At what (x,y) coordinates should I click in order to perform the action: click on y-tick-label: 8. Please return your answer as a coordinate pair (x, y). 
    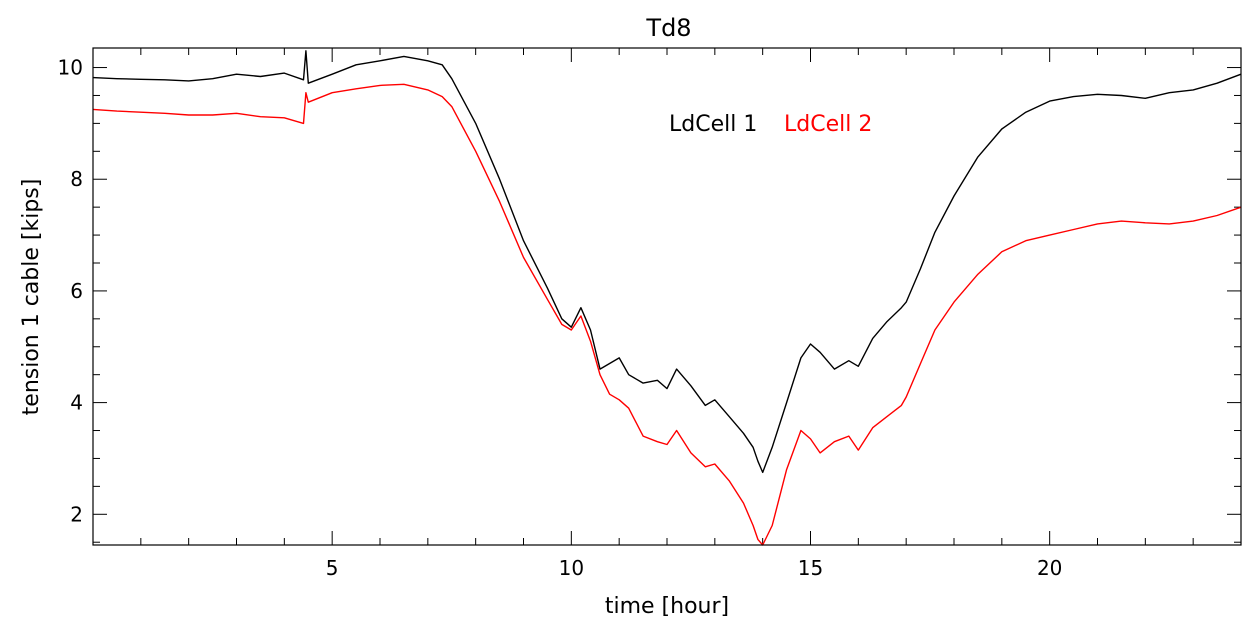
    Looking at the image, I should click on (76, 179).